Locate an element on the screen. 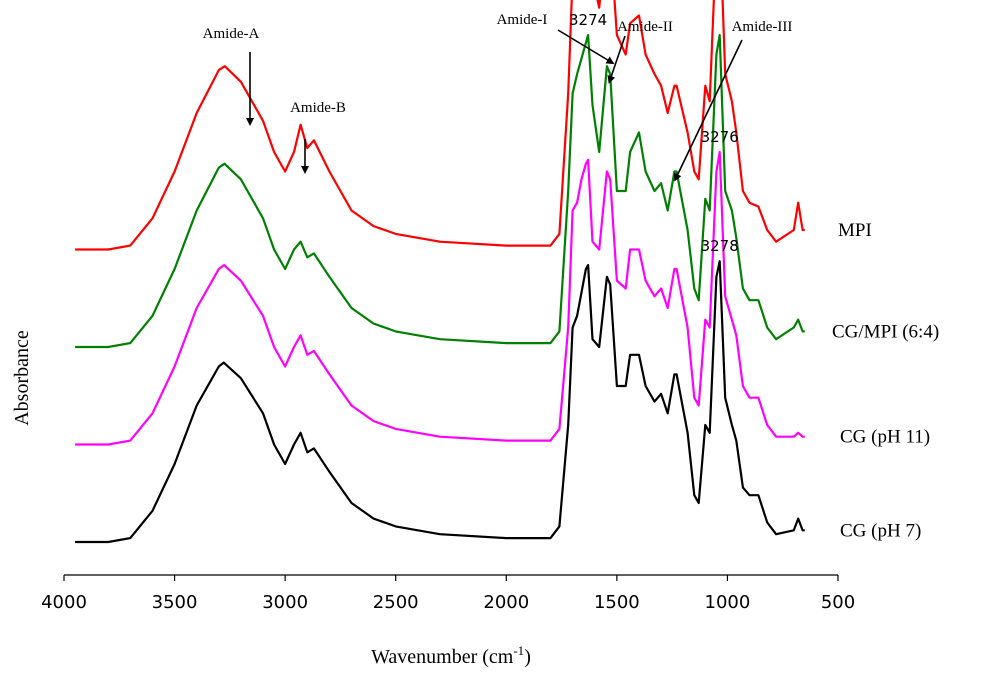 Image resolution: width=986 pixels, height=679 pixels. annotation-amide-b-label: Amide-B is located at coordinates (318, 108).